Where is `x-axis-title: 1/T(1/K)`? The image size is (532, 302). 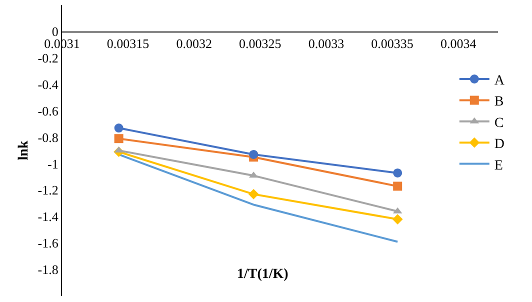
x-axis-title: 1/T(1/K) is located at coordinates (263, 274).